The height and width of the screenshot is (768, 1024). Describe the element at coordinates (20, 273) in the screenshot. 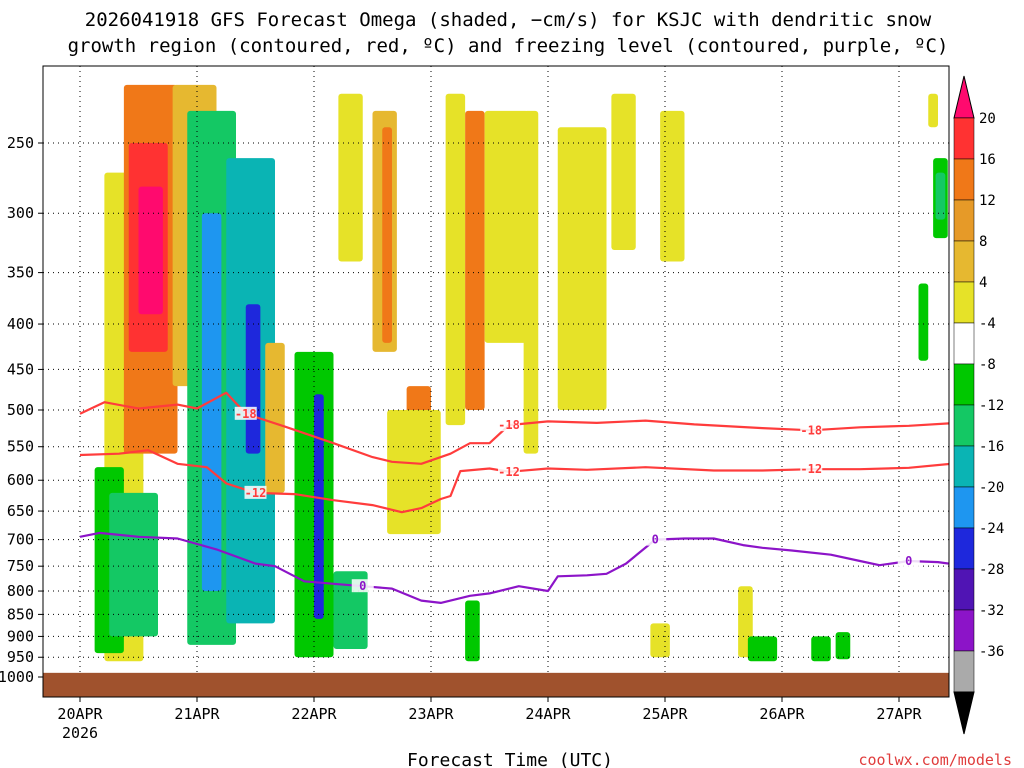

I see `y-tick-label: 350` at that location.